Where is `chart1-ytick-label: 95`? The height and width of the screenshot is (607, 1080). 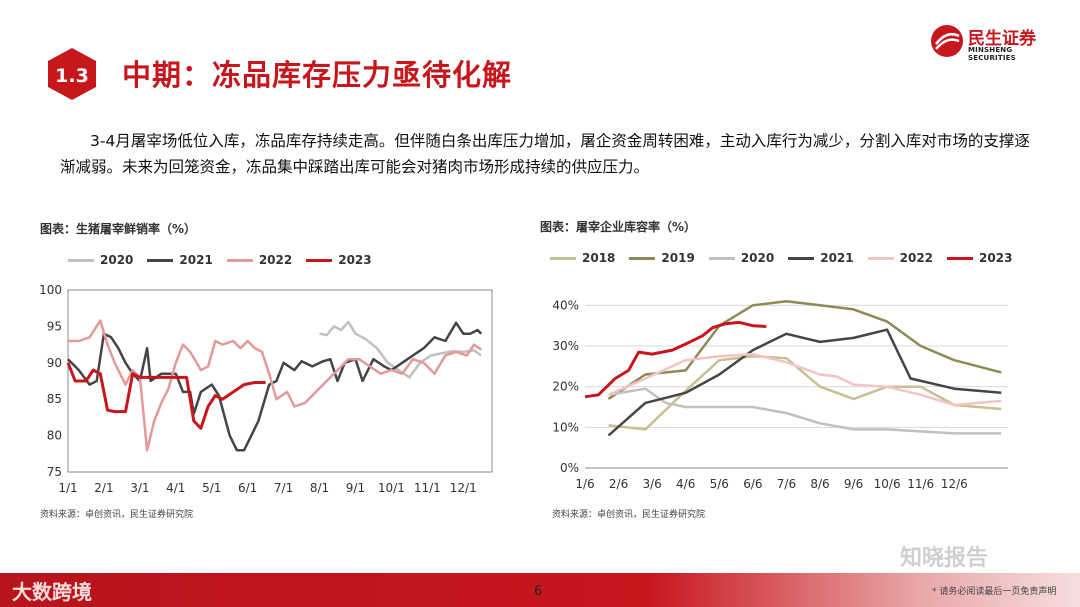
chart1-ytick-label: 95 is located at coordinates (54, 326).